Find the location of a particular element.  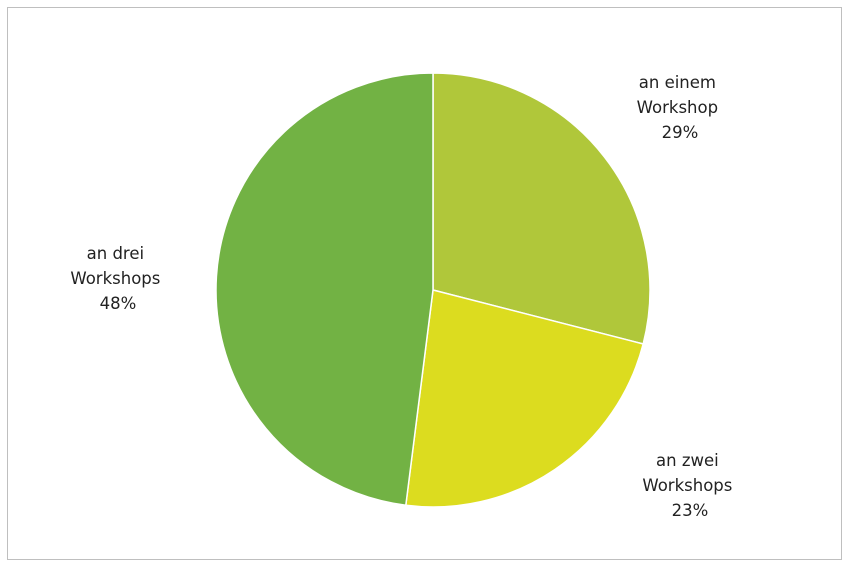

slice-label-an-einem: an einem Workshop 29% is located at coordinates (680, 107).